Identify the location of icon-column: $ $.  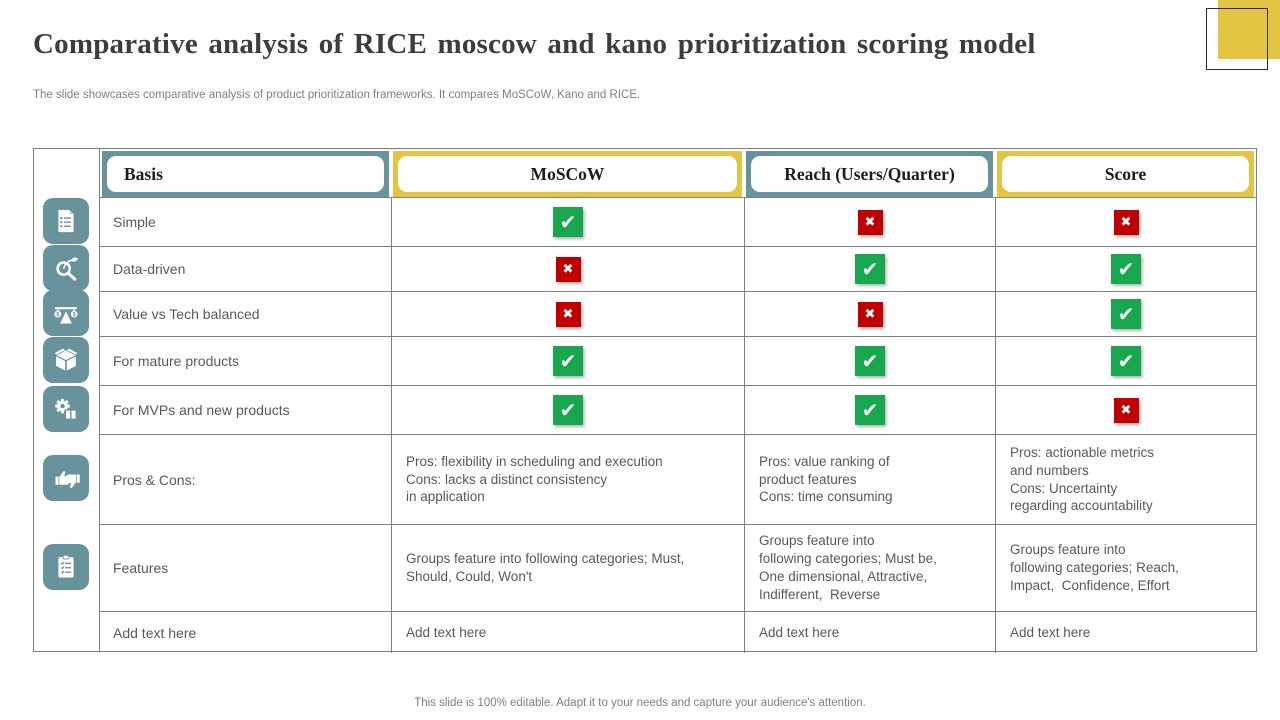
(67, 400).